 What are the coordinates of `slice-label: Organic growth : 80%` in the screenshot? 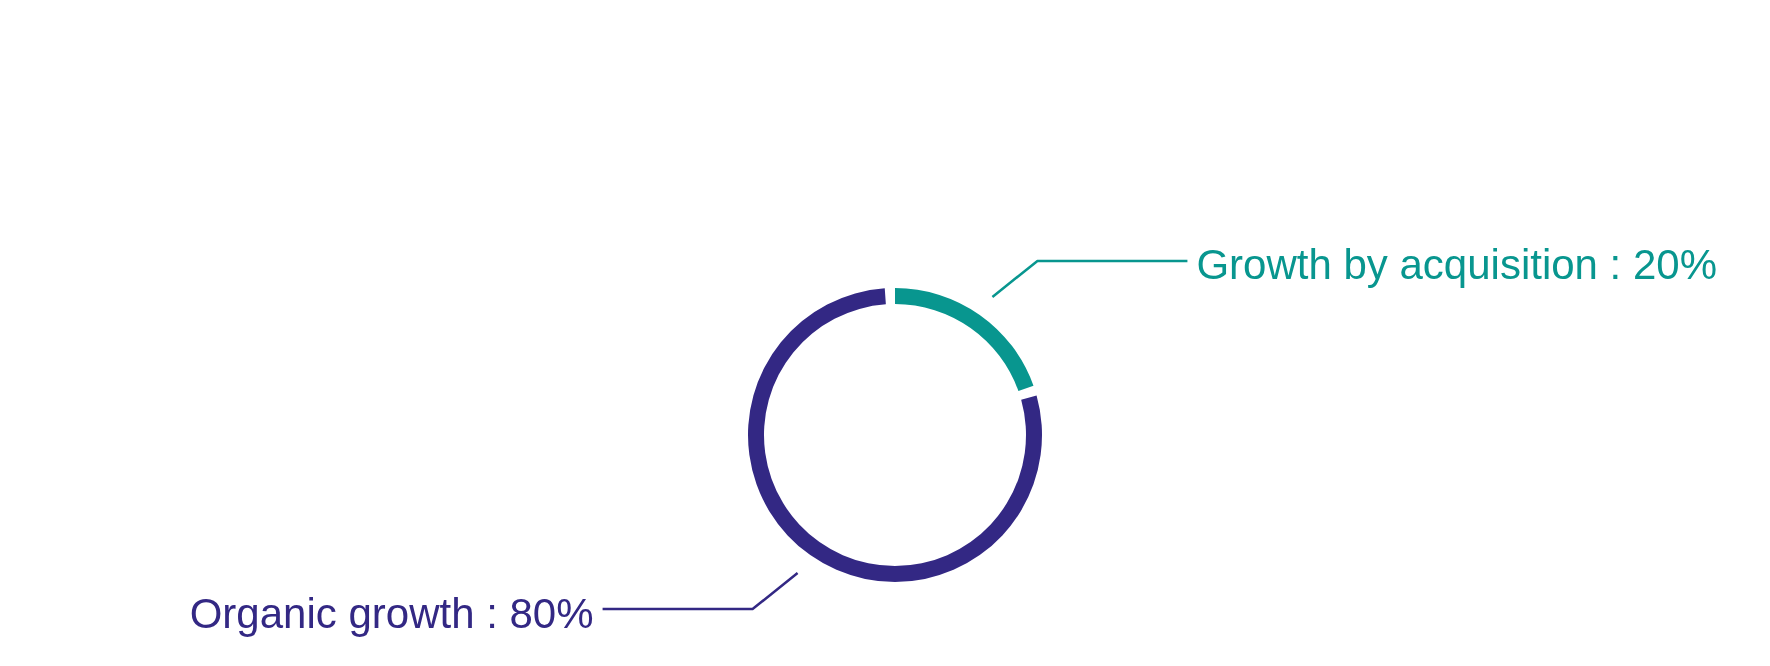 It's located at (391, 613).